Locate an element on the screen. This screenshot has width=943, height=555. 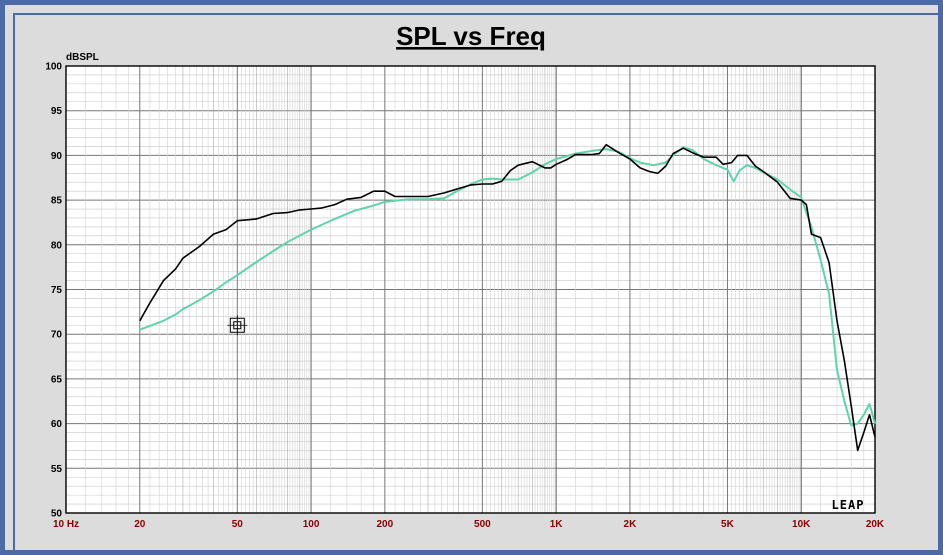
x-tick-label: 5K is located at coordinates (728, 524).